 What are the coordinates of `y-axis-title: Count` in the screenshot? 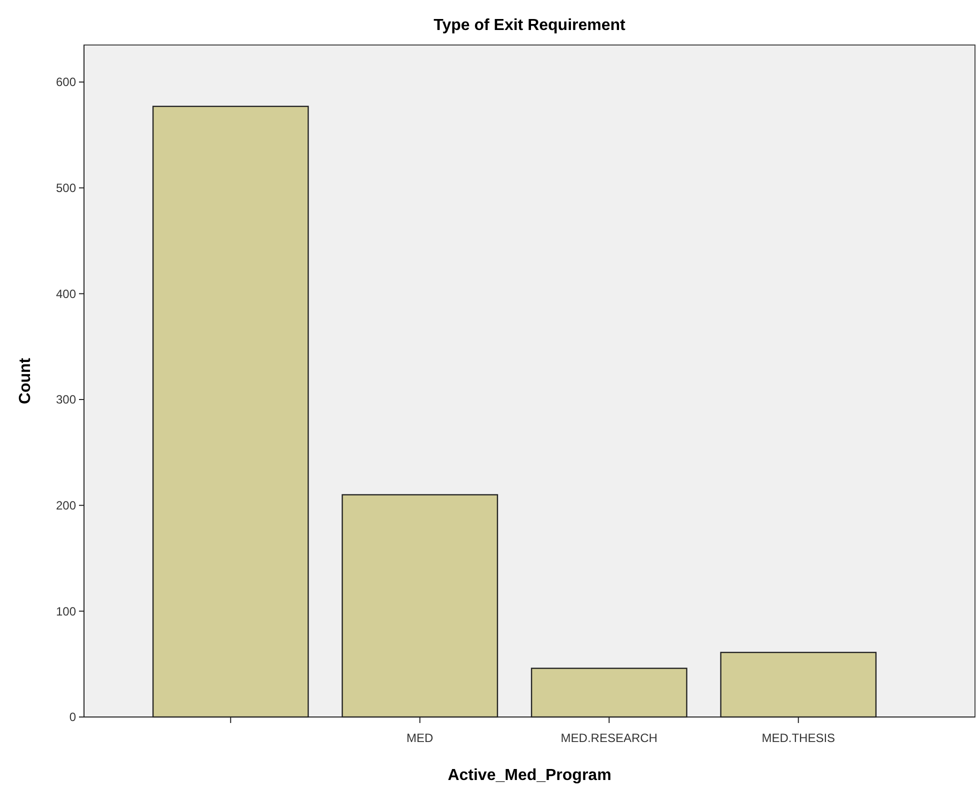 It's located at (25, 380).